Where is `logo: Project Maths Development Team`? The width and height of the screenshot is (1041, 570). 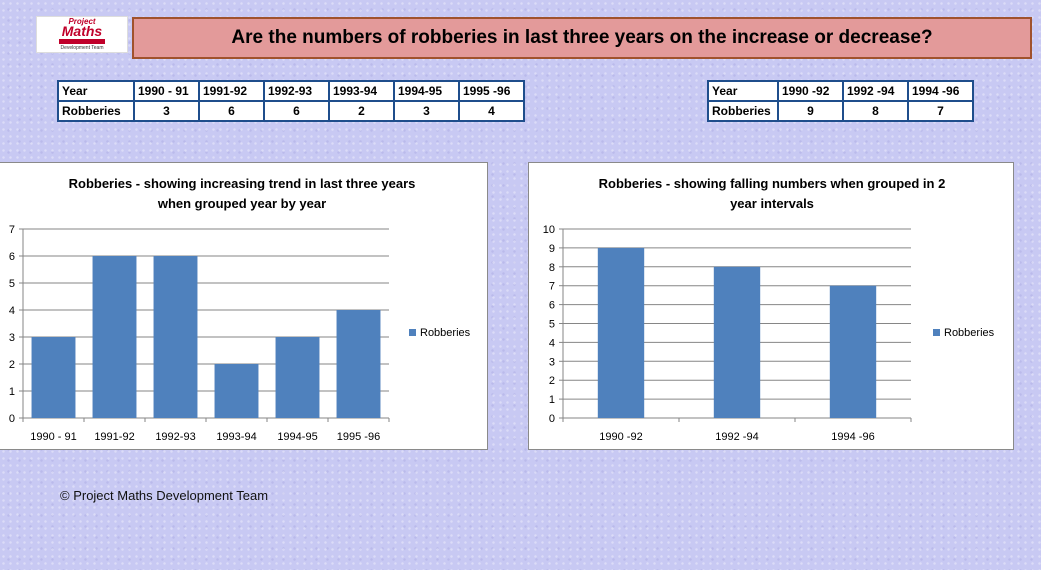 logo: Project Maths Development Team is located at coordinates (82, 34).